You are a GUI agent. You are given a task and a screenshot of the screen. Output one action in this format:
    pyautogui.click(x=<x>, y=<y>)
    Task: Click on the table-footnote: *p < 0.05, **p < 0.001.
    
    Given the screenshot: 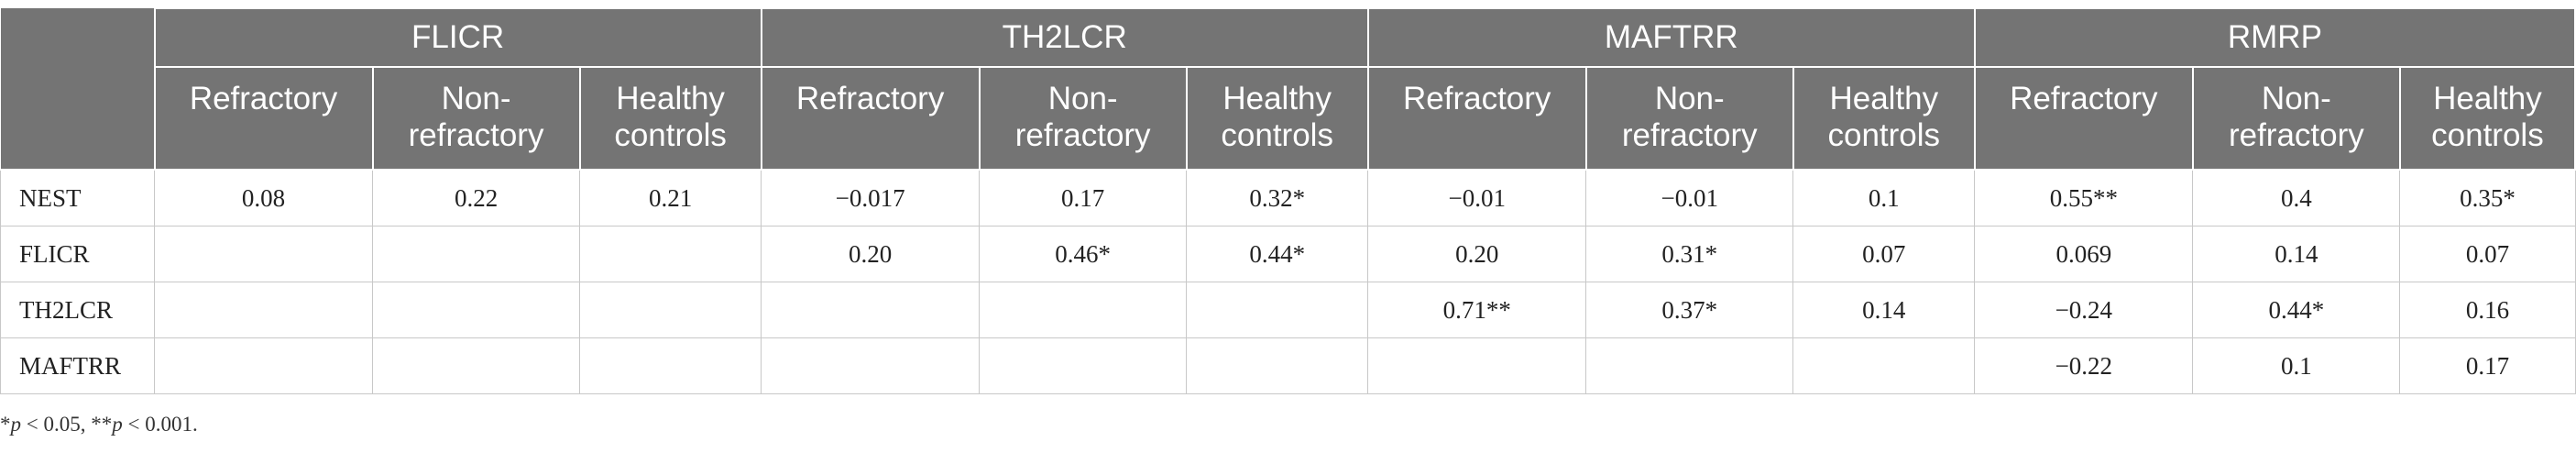 What is the action you would take?
    pyautogui.click(x=99, y=424)
    